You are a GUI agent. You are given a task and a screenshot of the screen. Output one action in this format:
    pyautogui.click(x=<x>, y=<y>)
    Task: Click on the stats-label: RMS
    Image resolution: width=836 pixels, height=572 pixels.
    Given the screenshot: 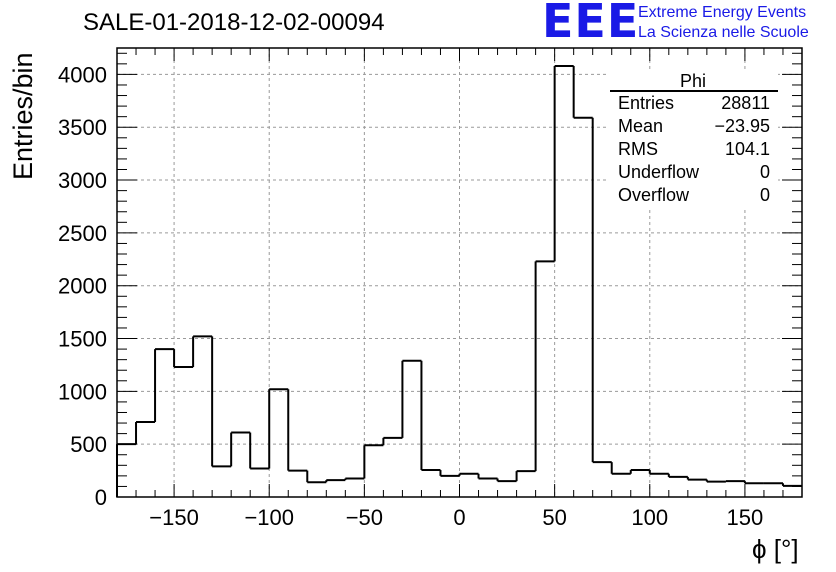 What is the action you would take?
    pyautogui.click(x=638, y=149)
    